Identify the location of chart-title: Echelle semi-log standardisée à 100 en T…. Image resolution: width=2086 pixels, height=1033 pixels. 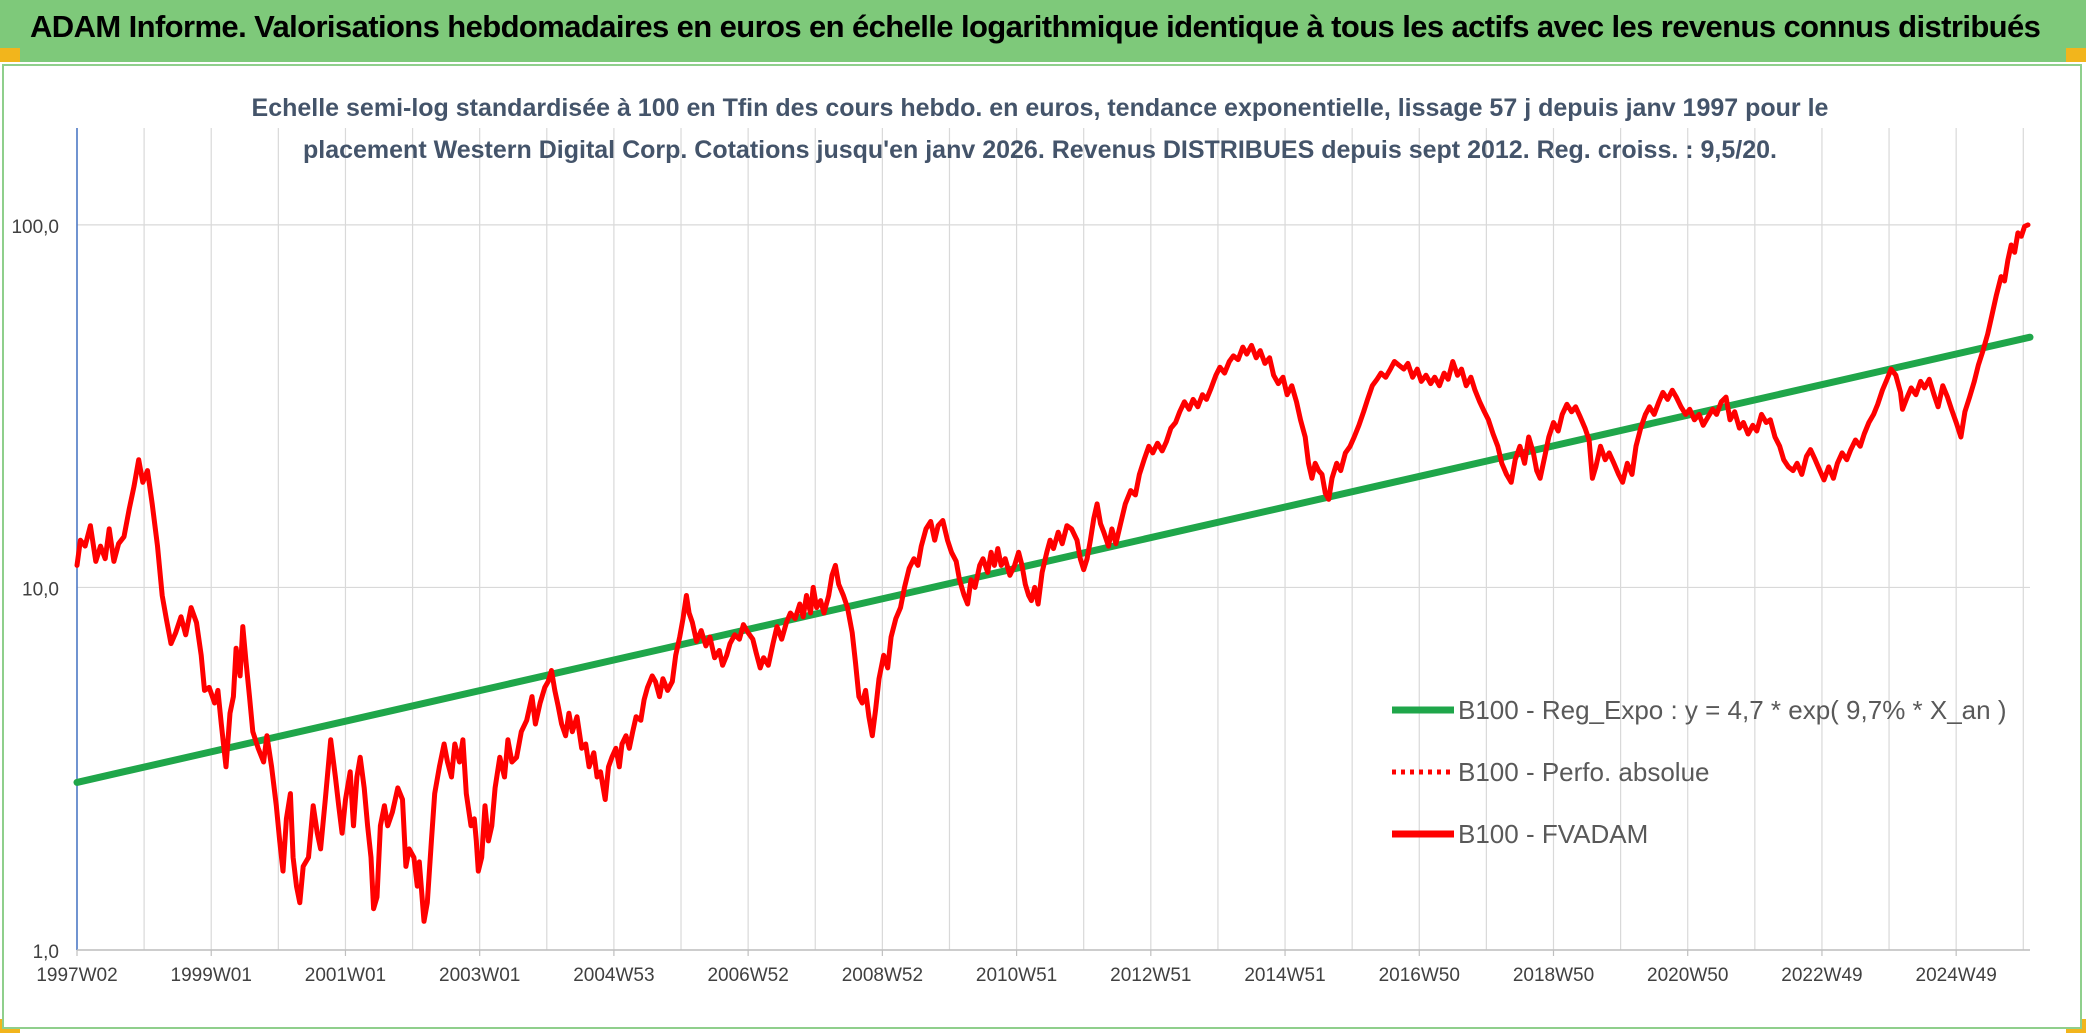
(1040, 129).